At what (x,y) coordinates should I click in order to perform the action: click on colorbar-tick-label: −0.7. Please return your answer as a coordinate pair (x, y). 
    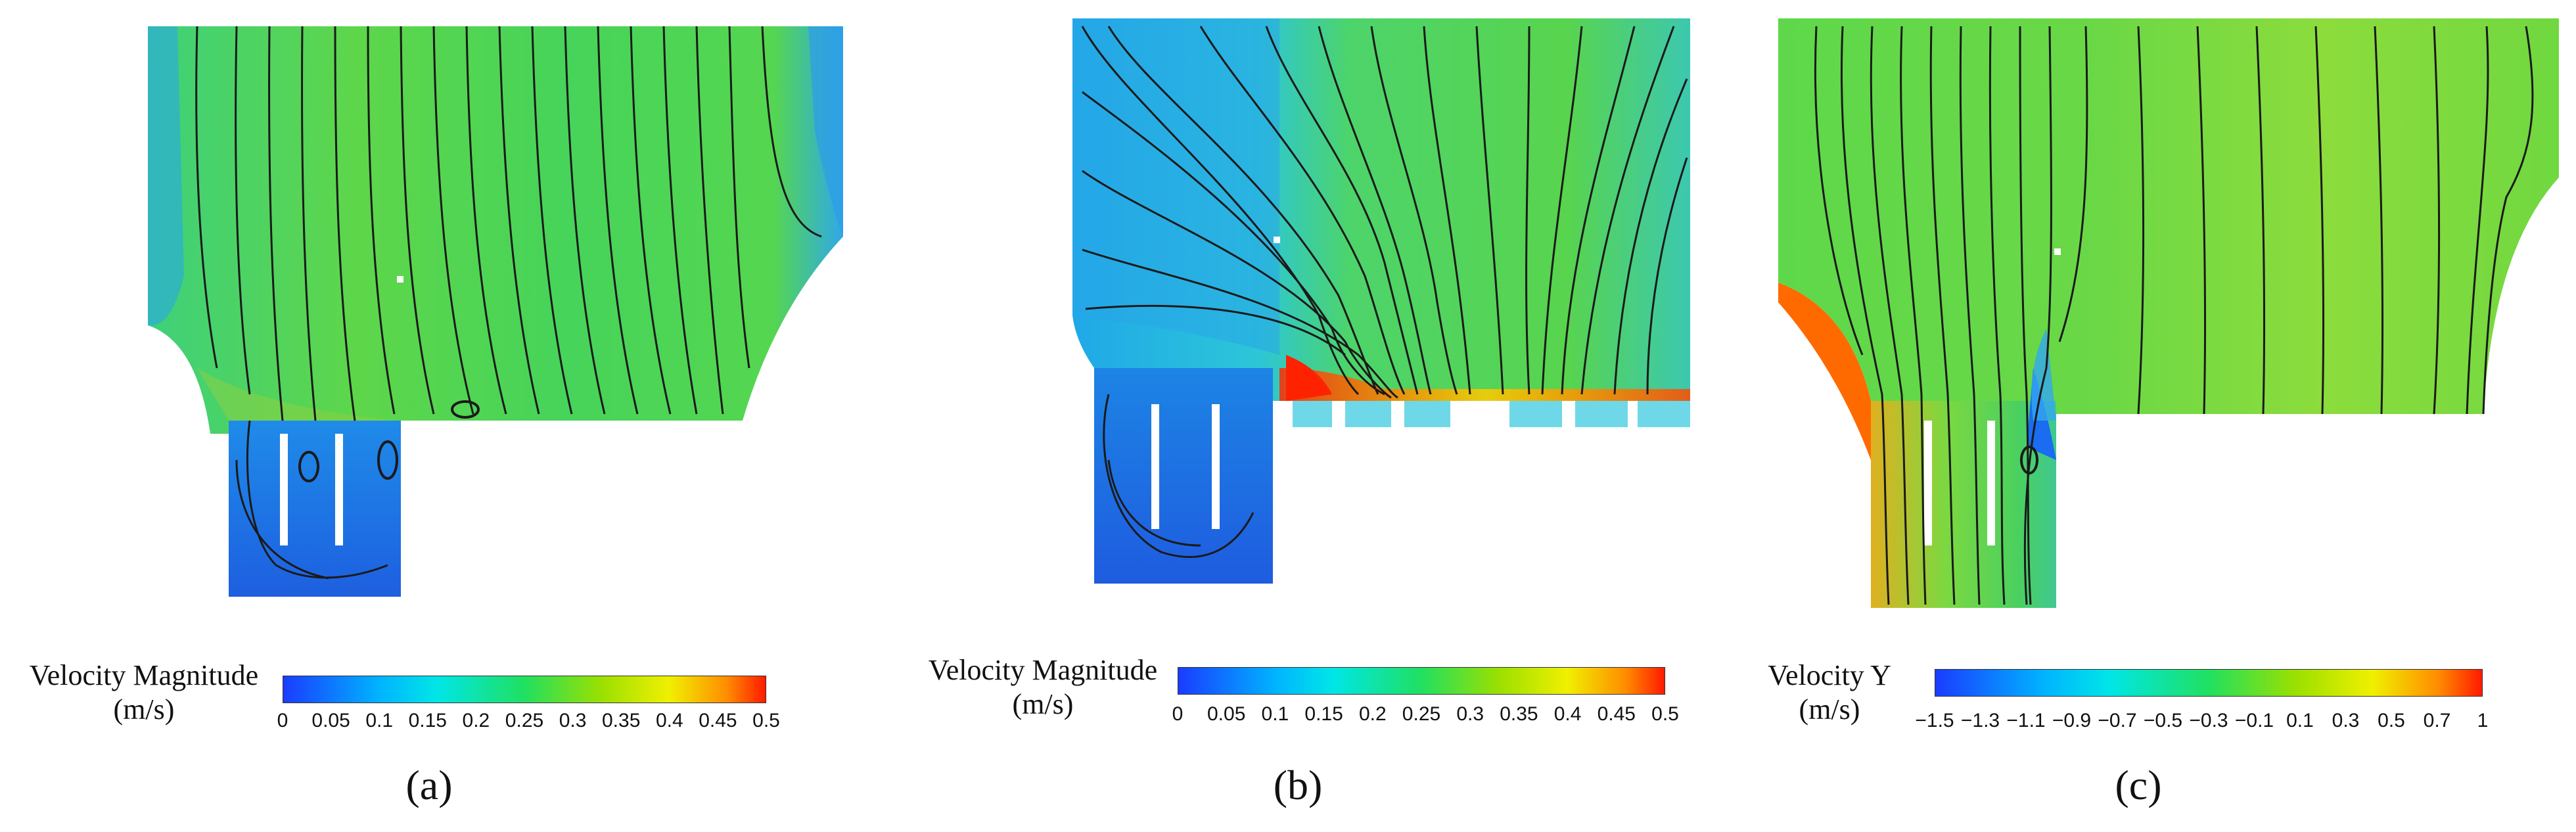
    Looking at the image, I should click on (2117, 720).